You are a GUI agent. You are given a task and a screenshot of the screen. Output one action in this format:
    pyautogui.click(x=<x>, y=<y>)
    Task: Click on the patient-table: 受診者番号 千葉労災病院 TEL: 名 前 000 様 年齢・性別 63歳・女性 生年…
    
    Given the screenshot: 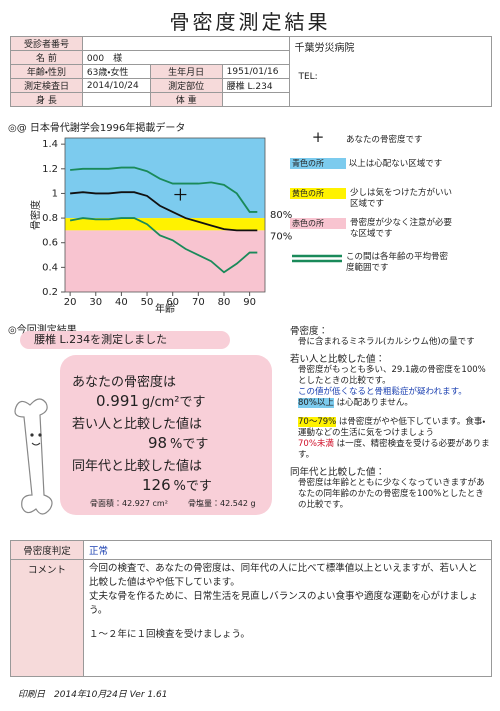 What is the action you would take?
    pyautogui.click(x=251, y=71)
    